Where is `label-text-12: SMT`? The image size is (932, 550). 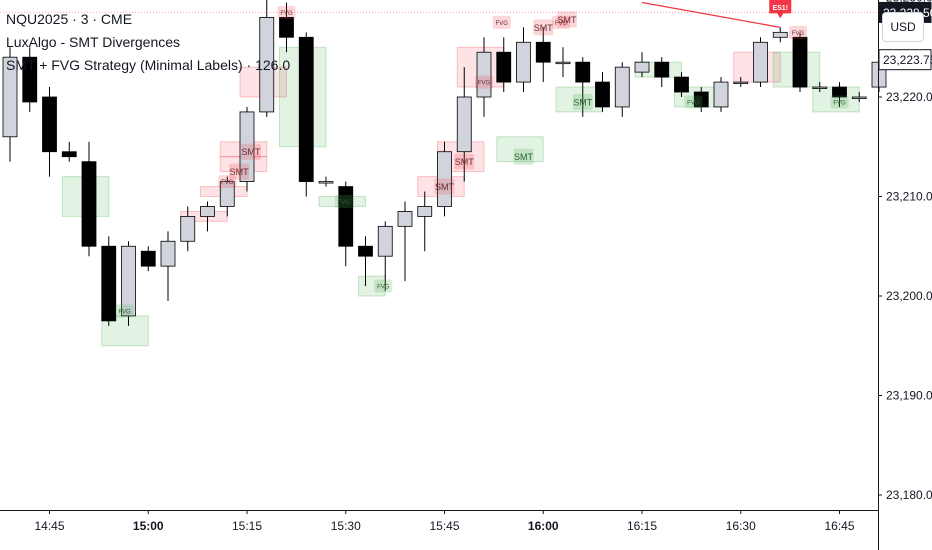 label-text-12: SMT is located at coordinates (524, 157).